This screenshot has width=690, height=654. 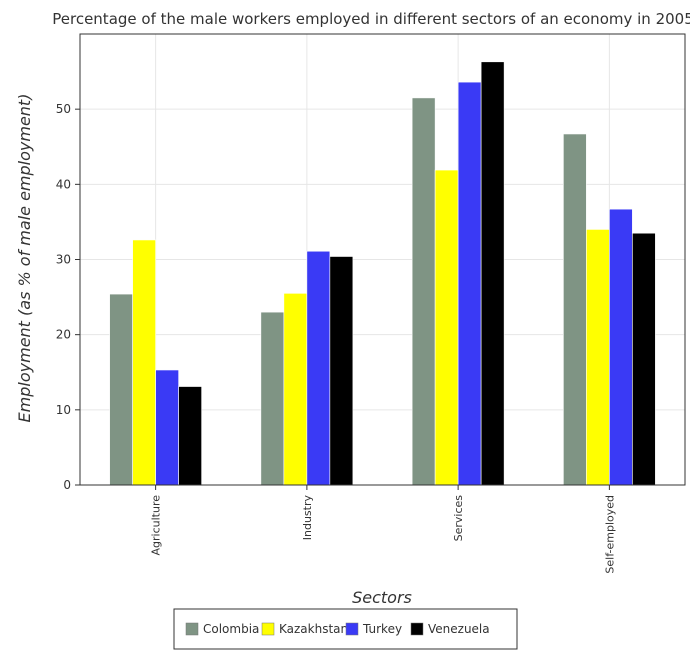 I want to click on x-tick-label: Services, so click(x=458, y=518).